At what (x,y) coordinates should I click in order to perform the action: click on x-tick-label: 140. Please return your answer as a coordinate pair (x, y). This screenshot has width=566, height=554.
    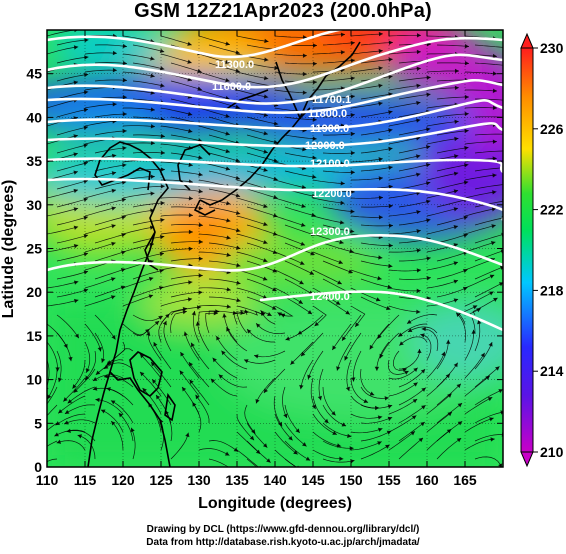
    Looking at the image, I should click on (275, 480).